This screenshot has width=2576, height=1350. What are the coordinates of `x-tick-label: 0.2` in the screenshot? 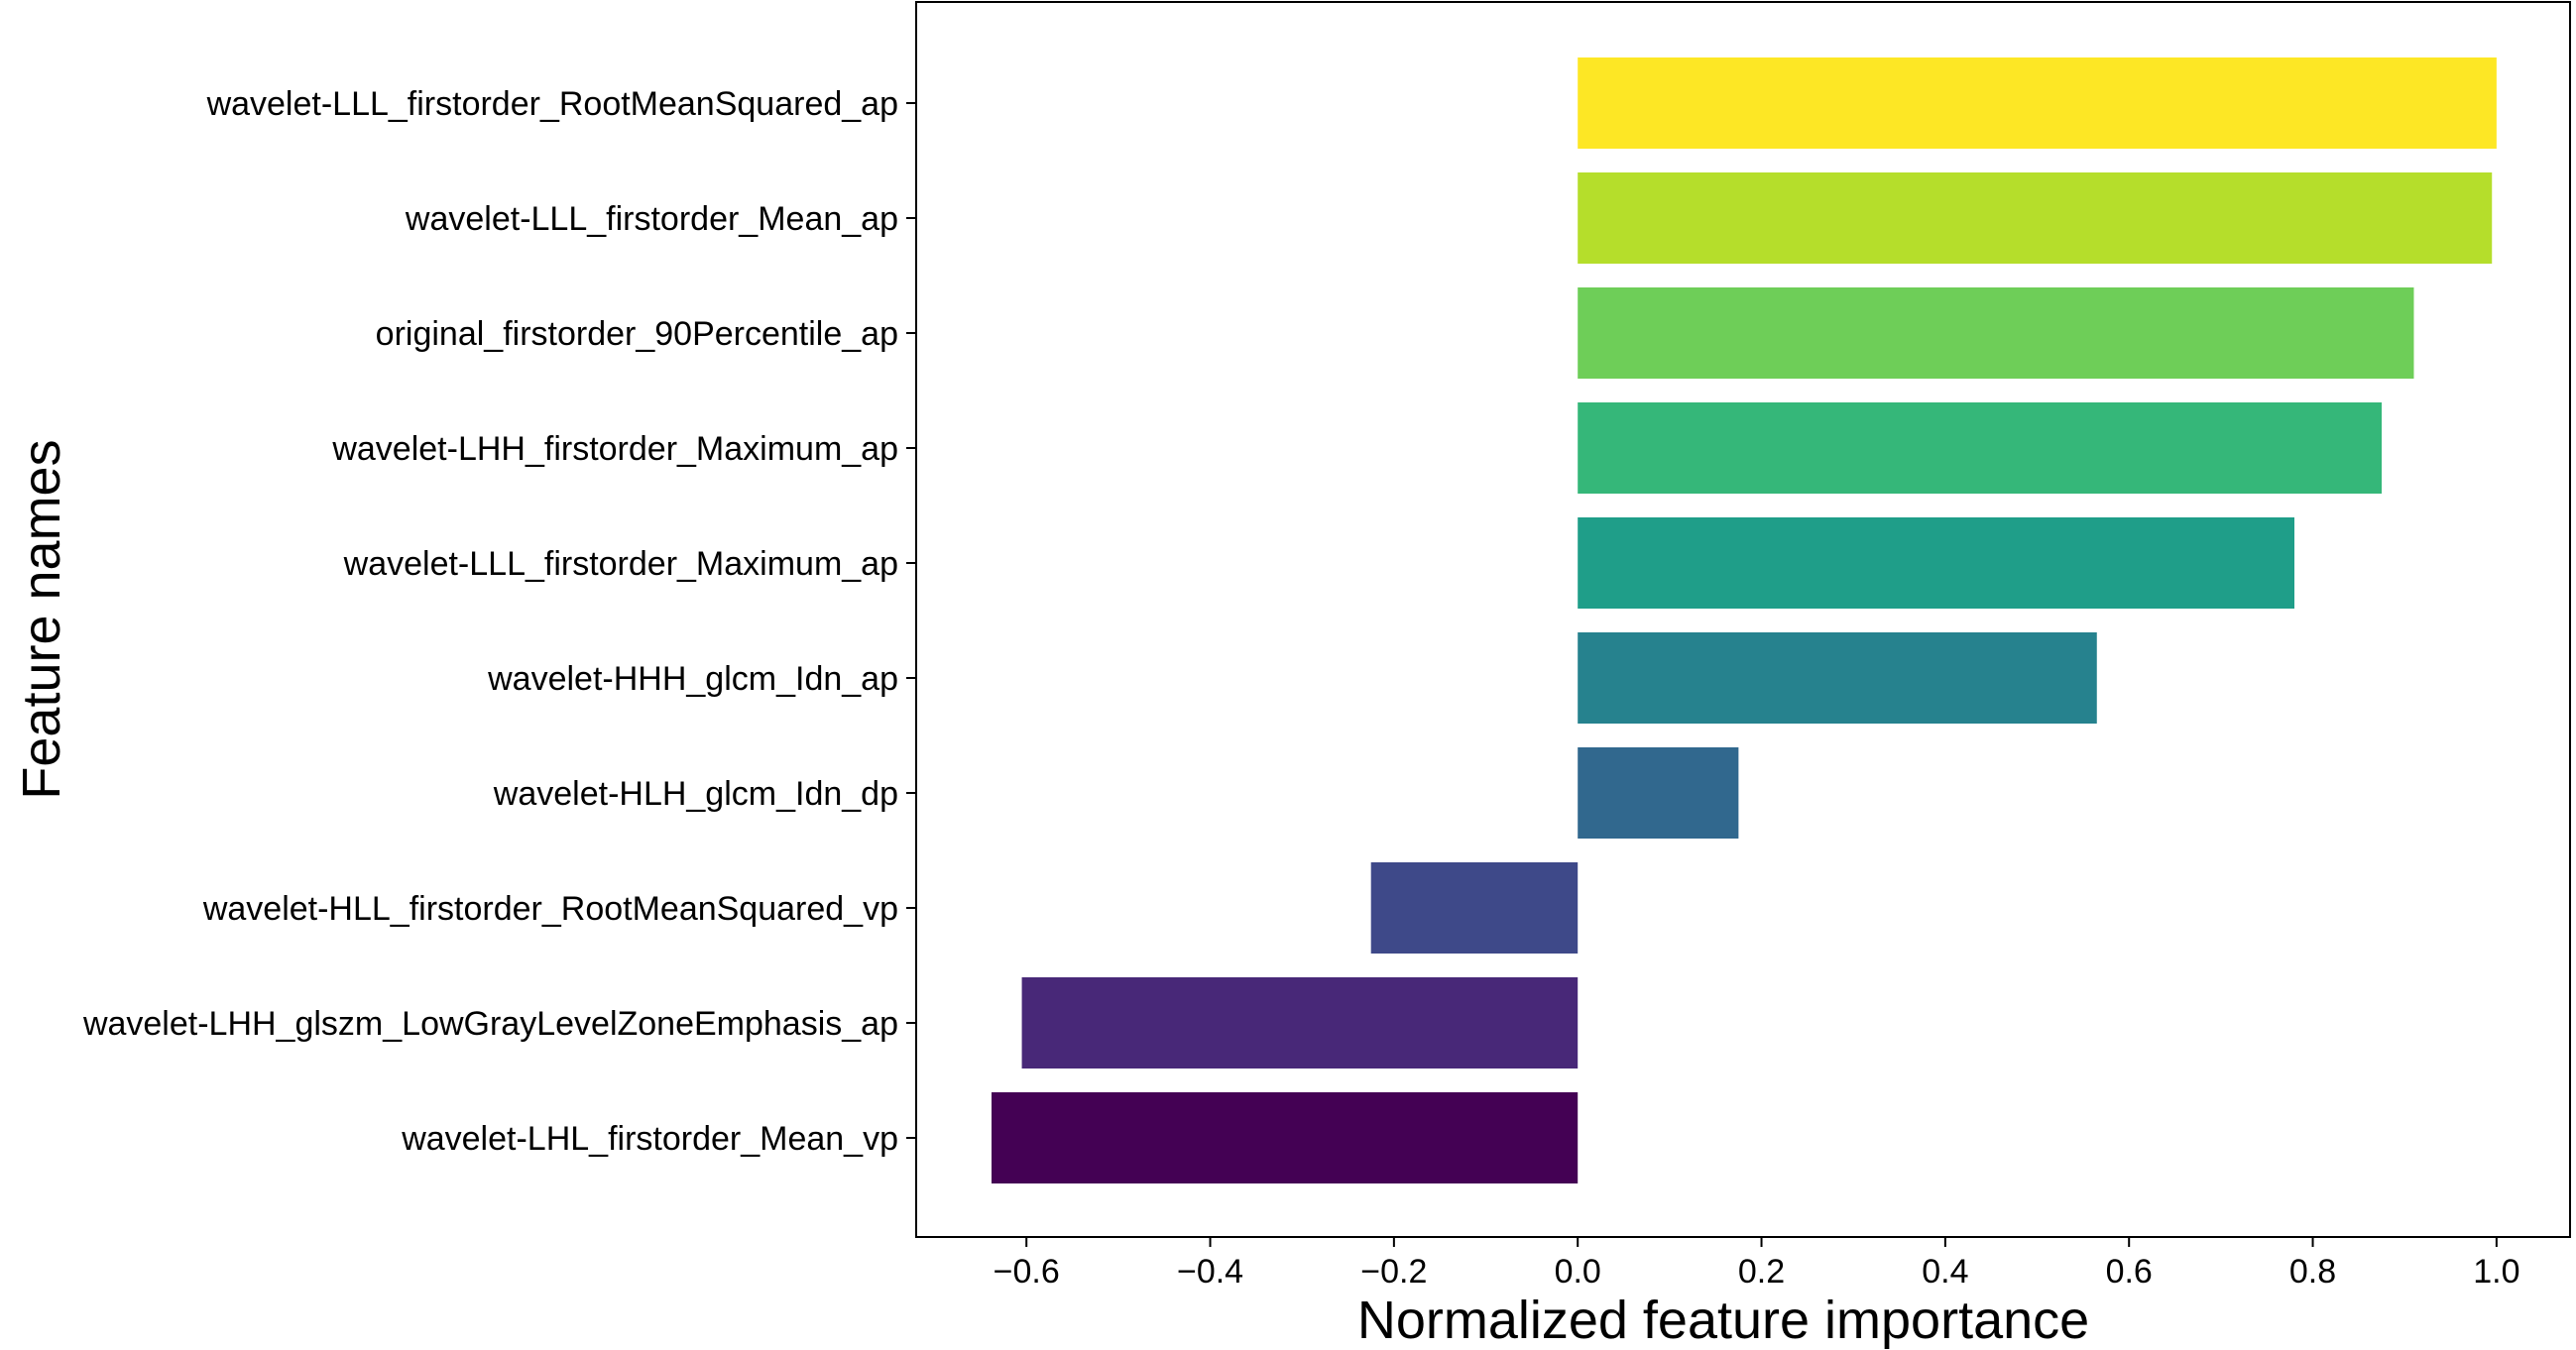 It's located at (1761, 1272).